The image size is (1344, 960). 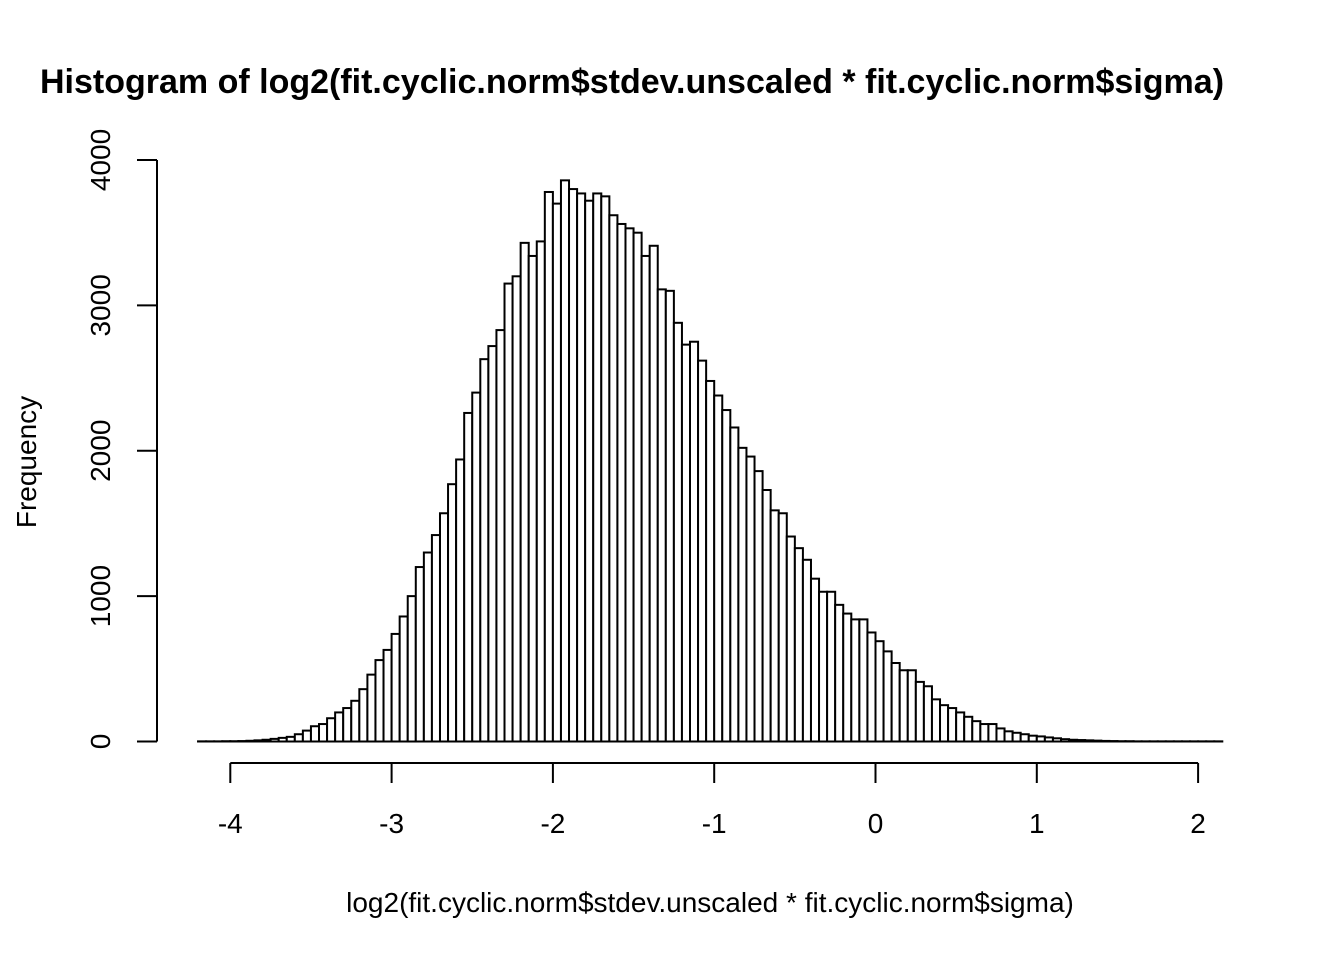 I want to click on y-axis: 0 1000 2000 3000 4000, so click(x=121, y=439).